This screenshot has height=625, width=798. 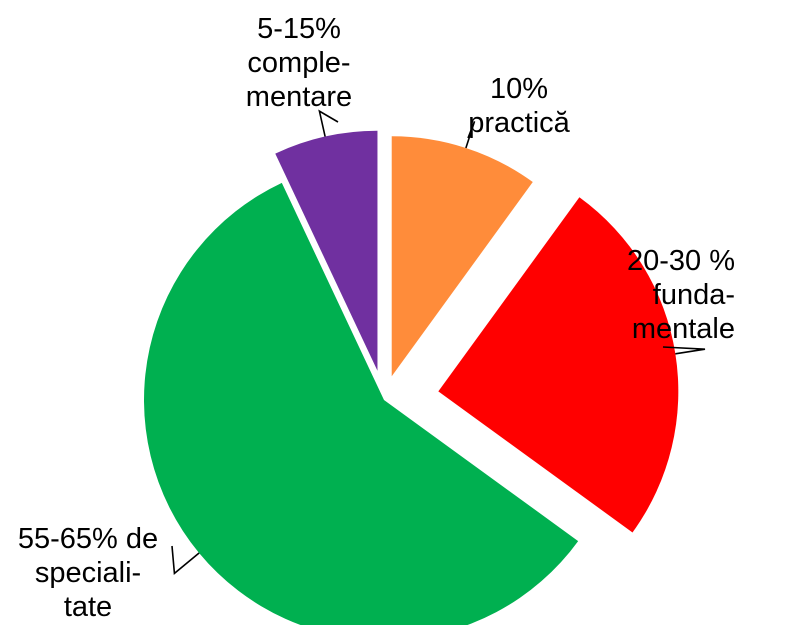 I want to click on slice-label-line: mentale, so click(x=683, y=329).